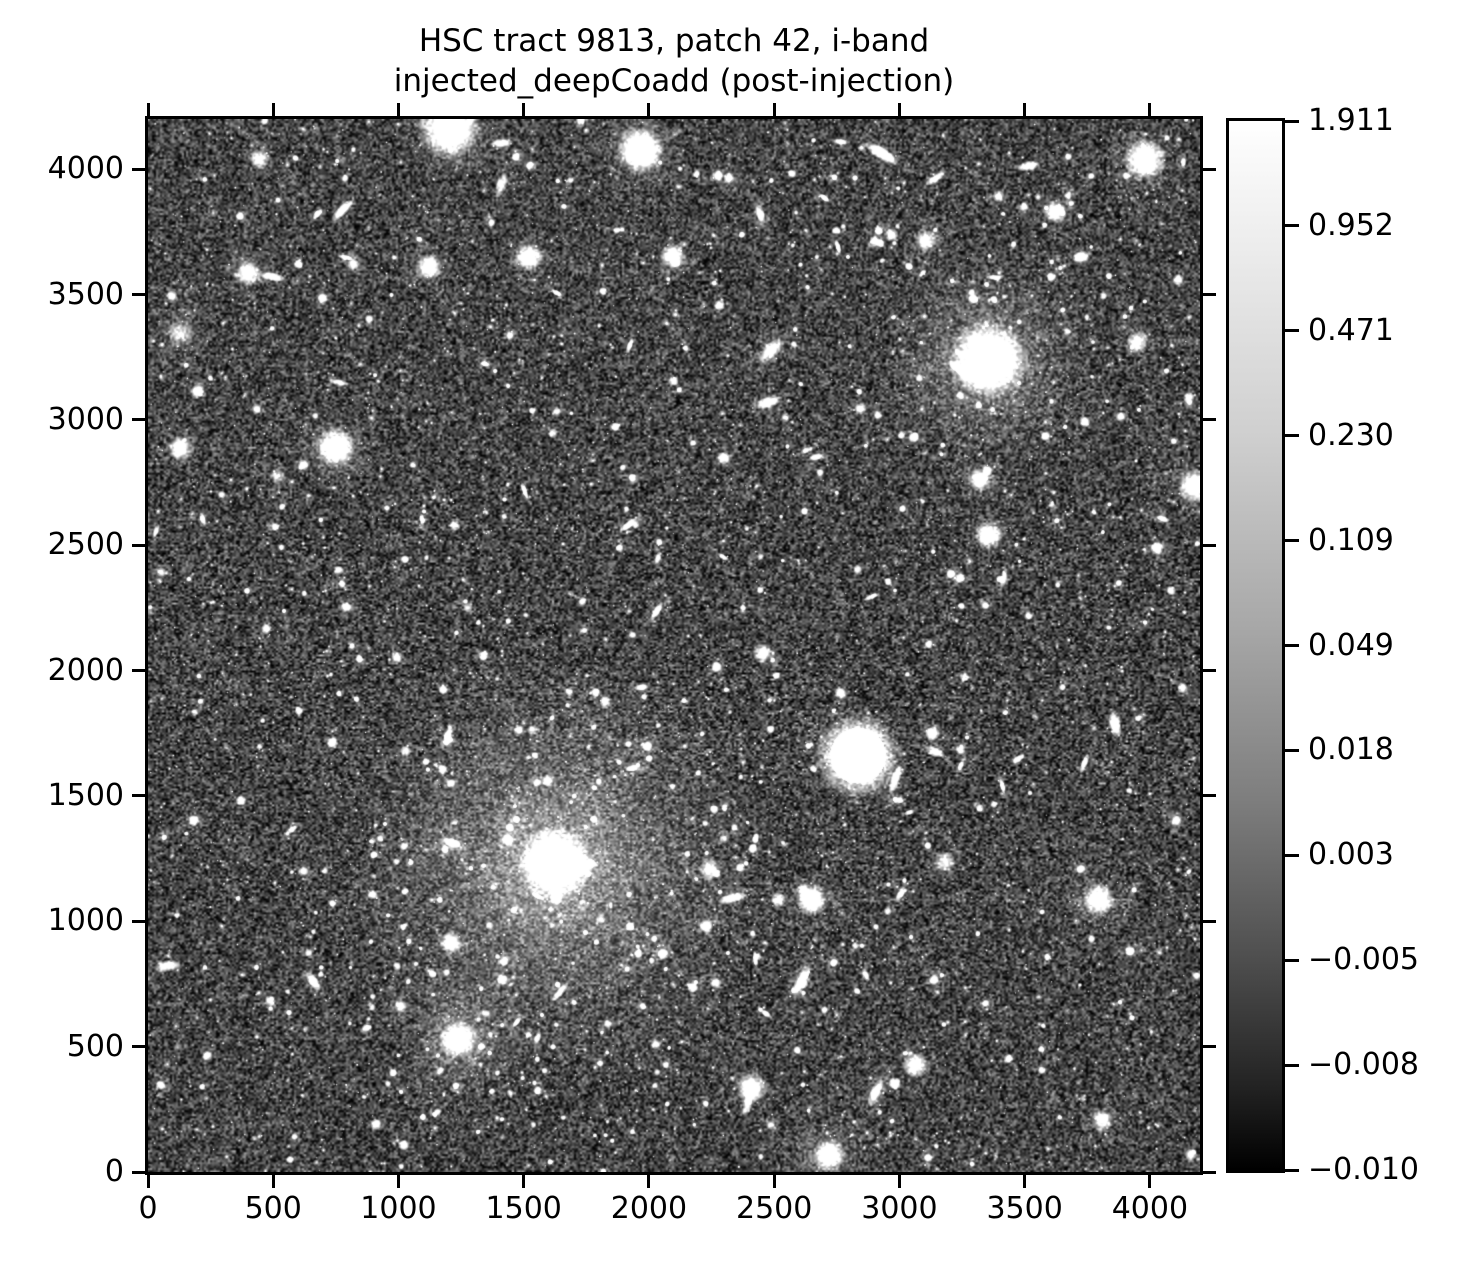  Describe the element at coordinates (1351, 225) in the screenshot. I see `colorbar-tick-label: 0.952` at that location.